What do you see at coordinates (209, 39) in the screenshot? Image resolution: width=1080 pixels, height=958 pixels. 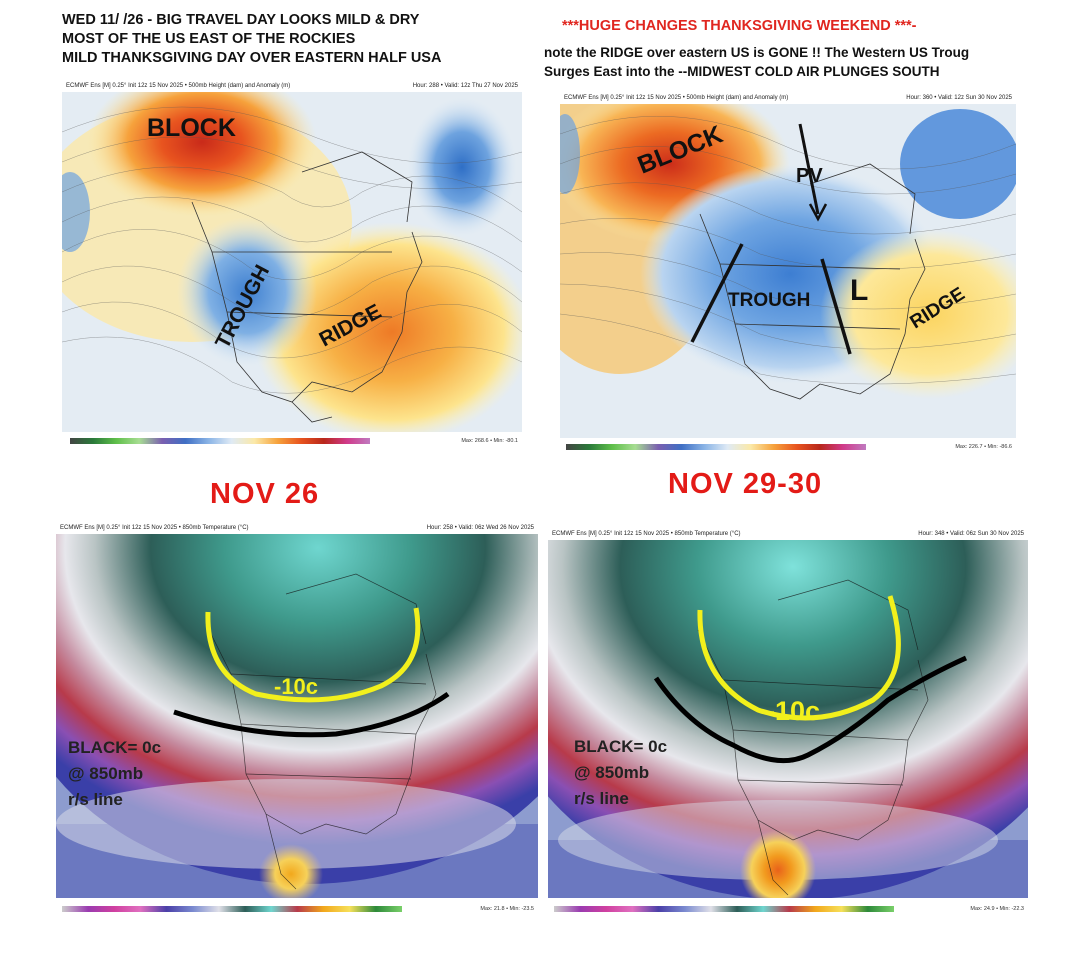 I see `left-headline-line2: MOST OF THE US EAST OF THE ROCKIES` at bounding box center [209, 39].